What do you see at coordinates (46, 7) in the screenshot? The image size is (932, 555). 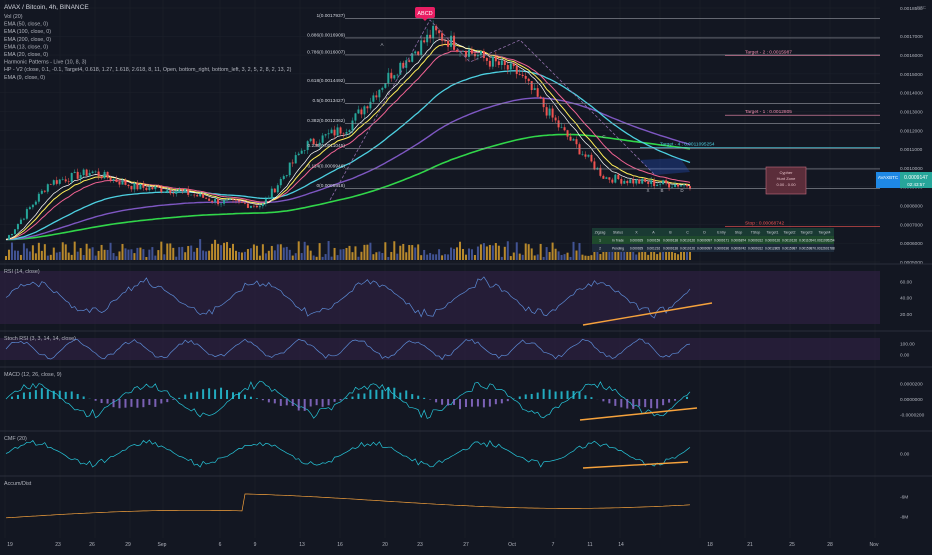 I see `symbol-title: AVAX / Bitcoin, 4h, BINANCE` at bounding box center [46, 7].